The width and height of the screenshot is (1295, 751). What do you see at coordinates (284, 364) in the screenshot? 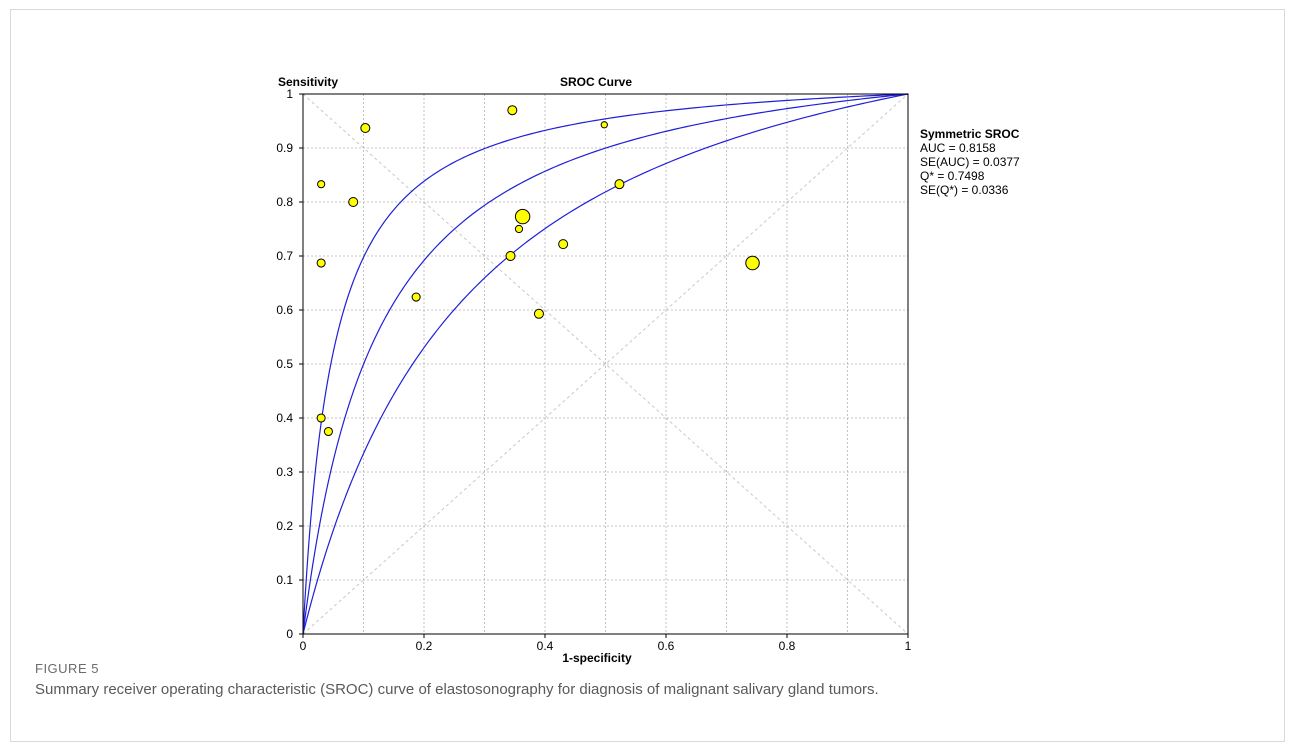
I see `y-tick-label: 0.5` at bounding box center [284, 364].